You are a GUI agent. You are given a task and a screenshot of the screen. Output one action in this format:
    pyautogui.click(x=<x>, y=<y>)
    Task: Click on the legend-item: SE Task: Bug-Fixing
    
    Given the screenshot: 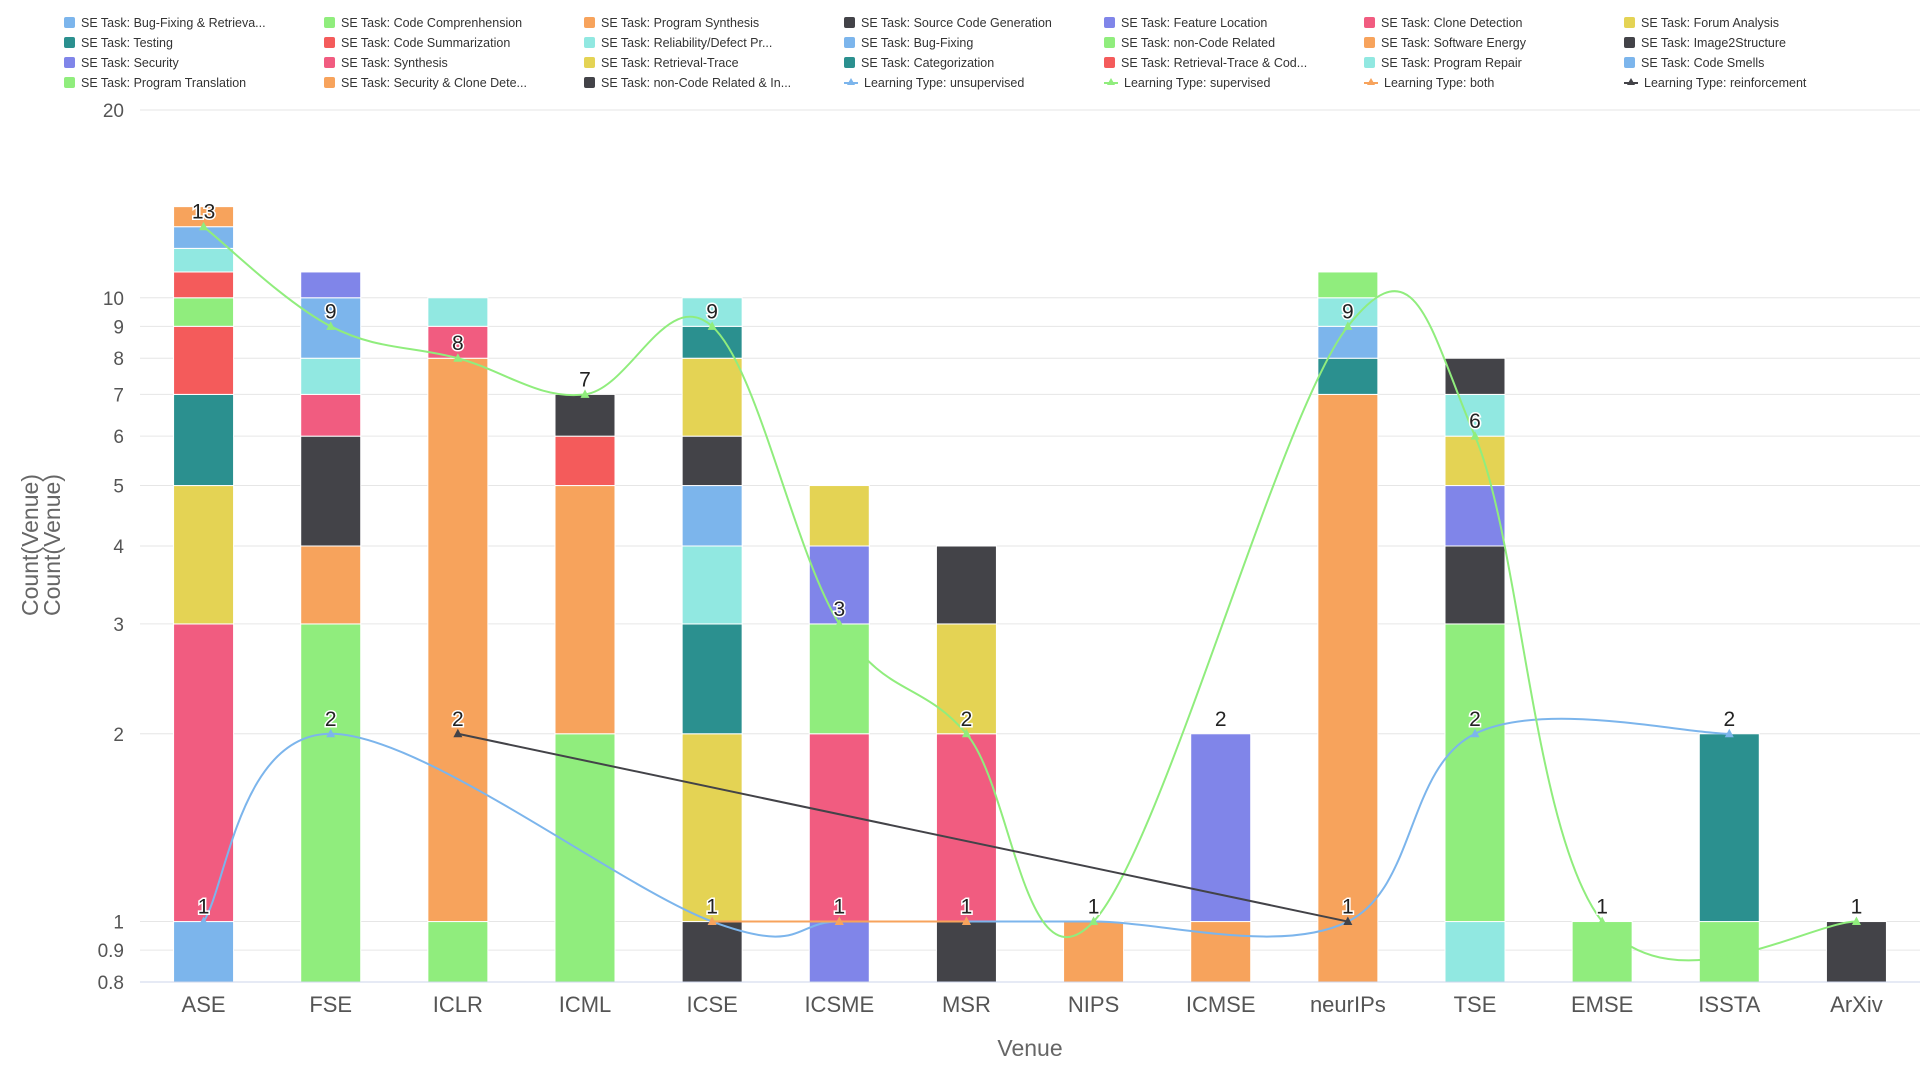 What is the action you would take?
    pyautogui.click(x=974, y=42)
    